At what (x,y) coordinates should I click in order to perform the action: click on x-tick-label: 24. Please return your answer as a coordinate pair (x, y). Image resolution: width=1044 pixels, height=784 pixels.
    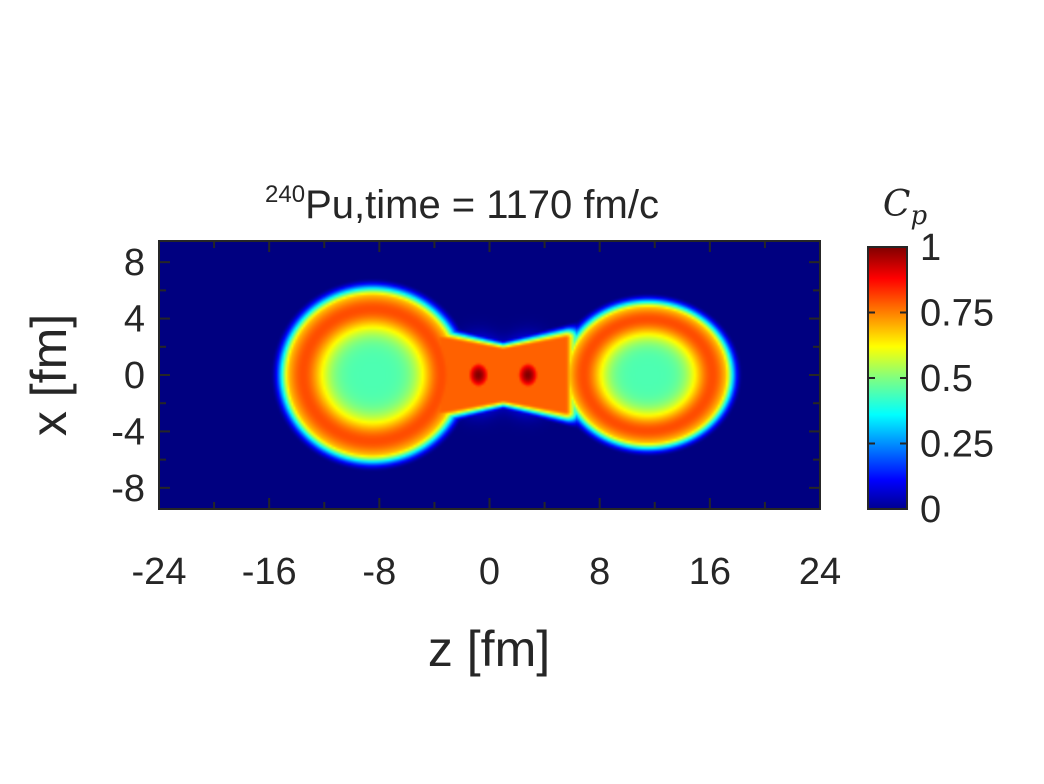
    Looking at the image, I should click on (820, 572).